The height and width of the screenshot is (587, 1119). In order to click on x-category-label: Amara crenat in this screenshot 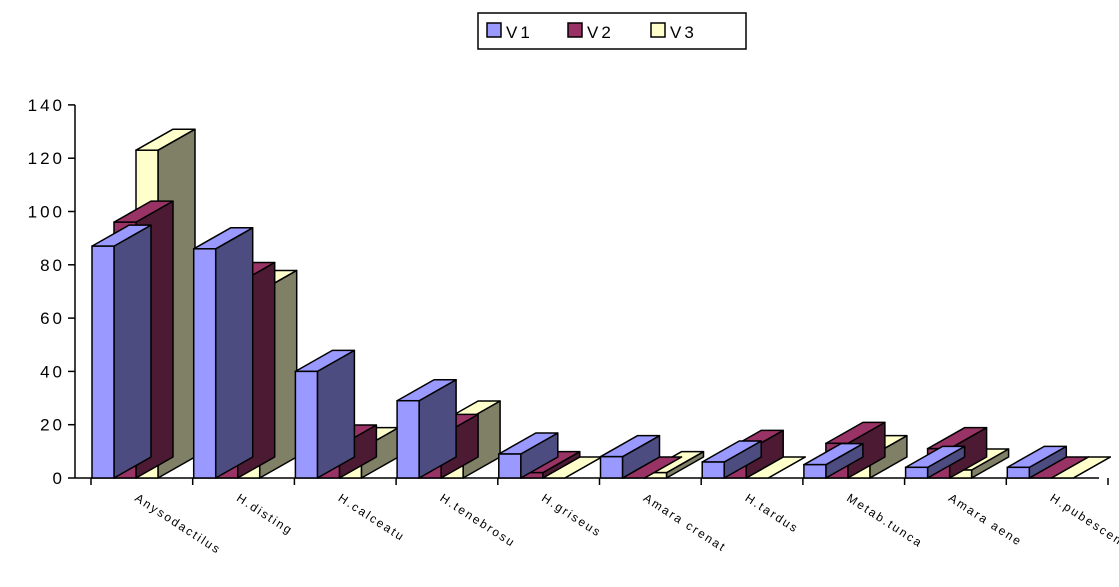, I will do `click(685, 523)`.